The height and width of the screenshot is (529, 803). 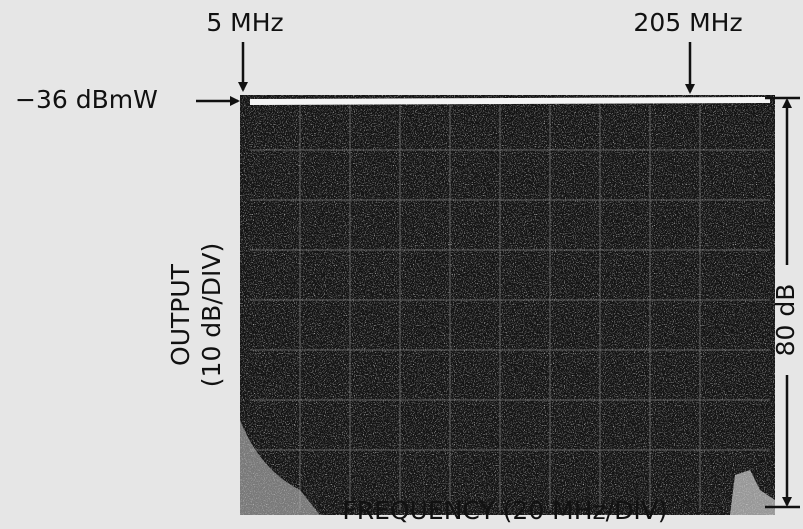 I want to click on span-bracket, so click(x=782, y=302).